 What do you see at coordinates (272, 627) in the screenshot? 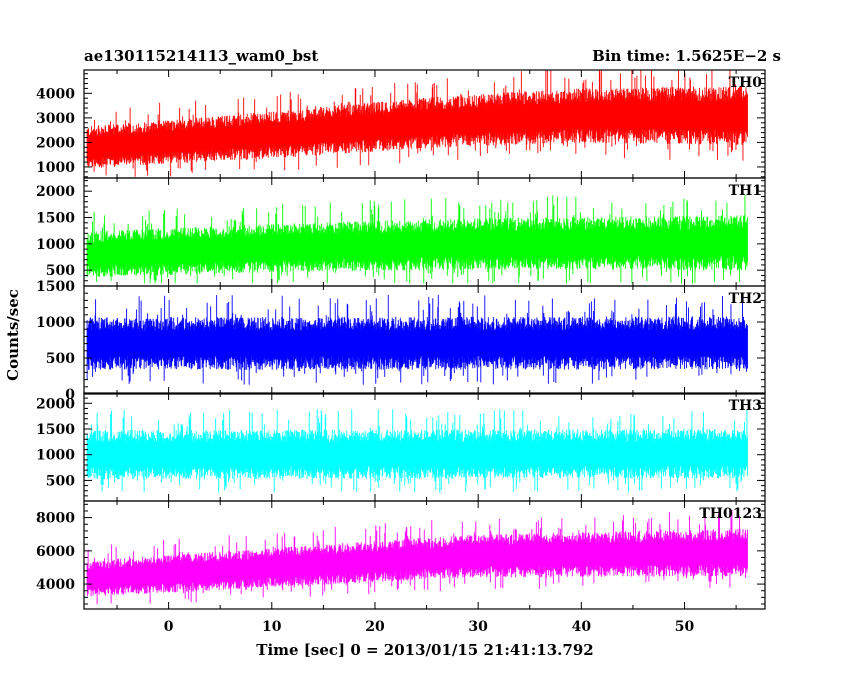
I see `x-tick-label: 10` at bounding box center [272, 627].